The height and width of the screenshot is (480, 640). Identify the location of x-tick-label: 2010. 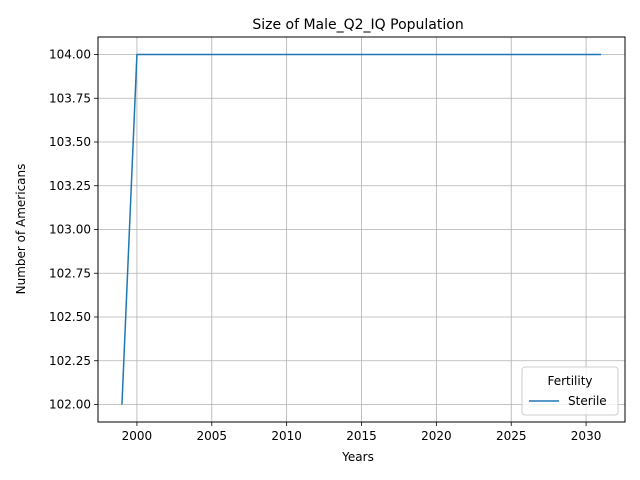
(286, 436).